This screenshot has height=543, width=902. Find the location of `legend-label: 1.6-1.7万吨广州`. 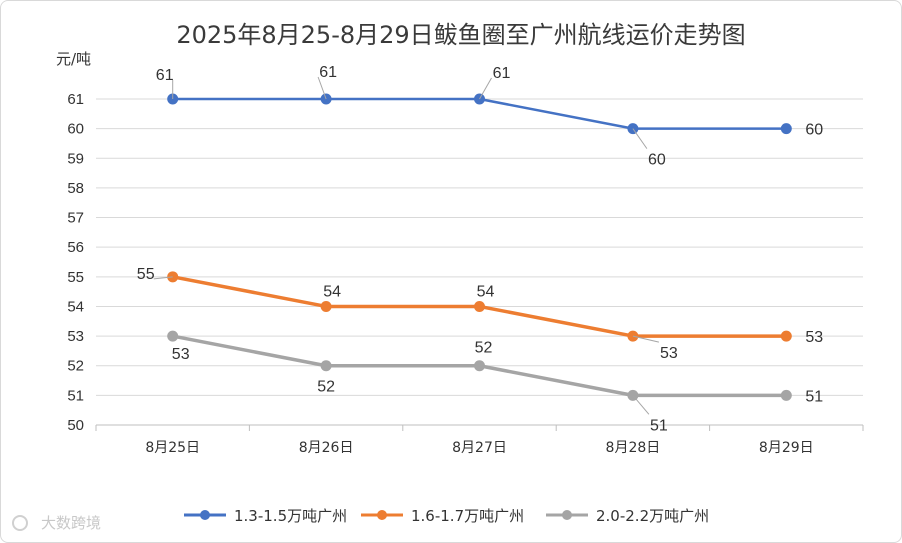

legend-label: 1.6-1.7万吨广州 is located at coordinates (467, 516).